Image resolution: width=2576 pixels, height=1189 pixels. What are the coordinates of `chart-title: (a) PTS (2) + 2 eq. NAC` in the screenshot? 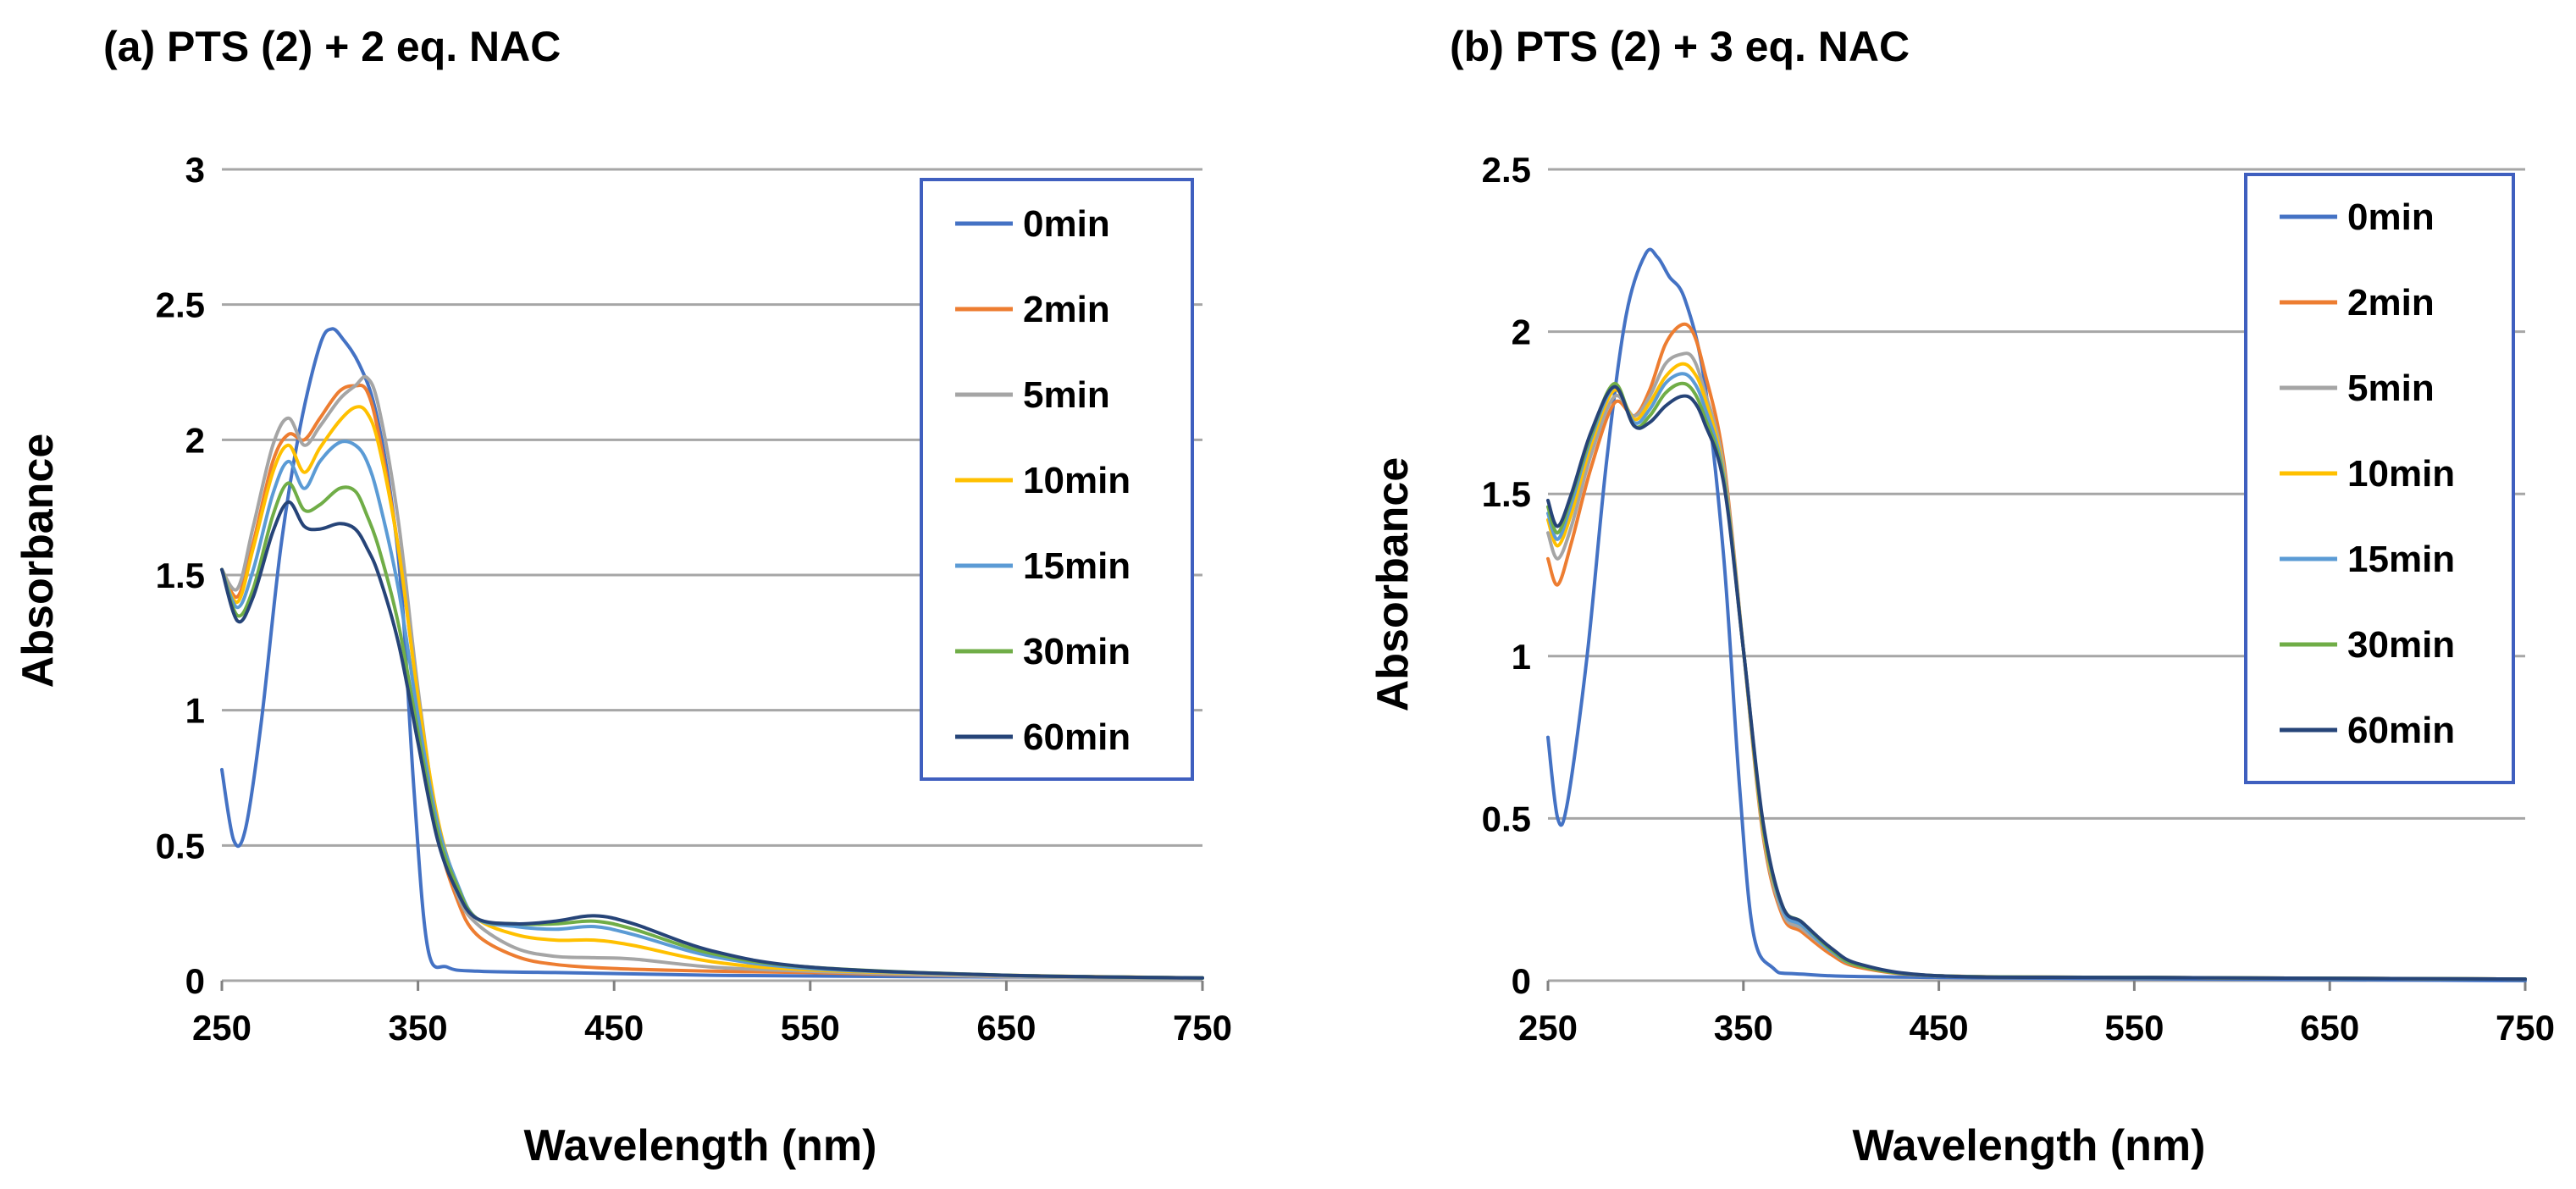 It's located at (332, 46).